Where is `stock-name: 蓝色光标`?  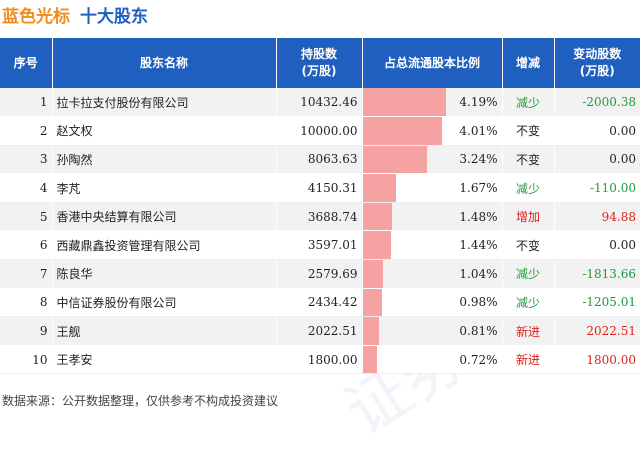
stock-name: 蓝色光标 is located at coordinates (36, 17).